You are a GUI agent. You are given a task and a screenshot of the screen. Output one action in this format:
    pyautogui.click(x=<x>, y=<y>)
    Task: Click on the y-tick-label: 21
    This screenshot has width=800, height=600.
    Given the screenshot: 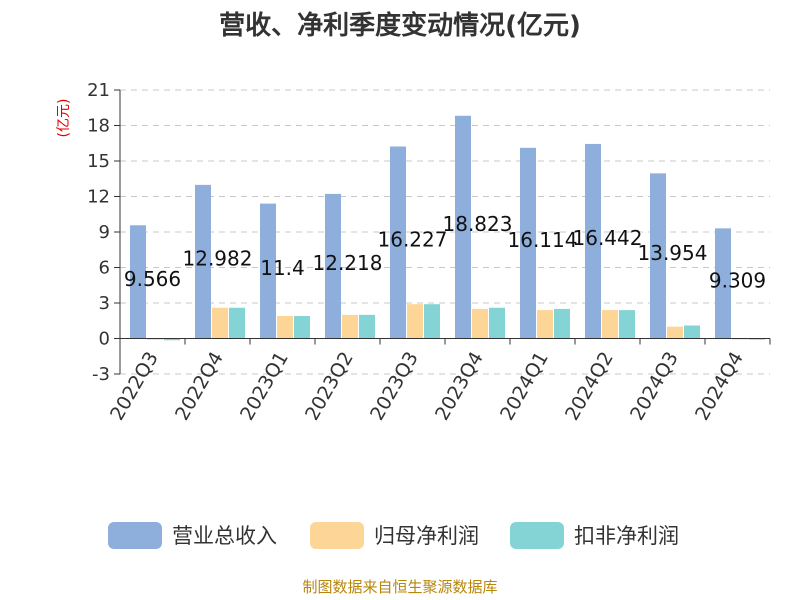 What is the action you would take?
    pyautogui.click(x=98, y=90)
    